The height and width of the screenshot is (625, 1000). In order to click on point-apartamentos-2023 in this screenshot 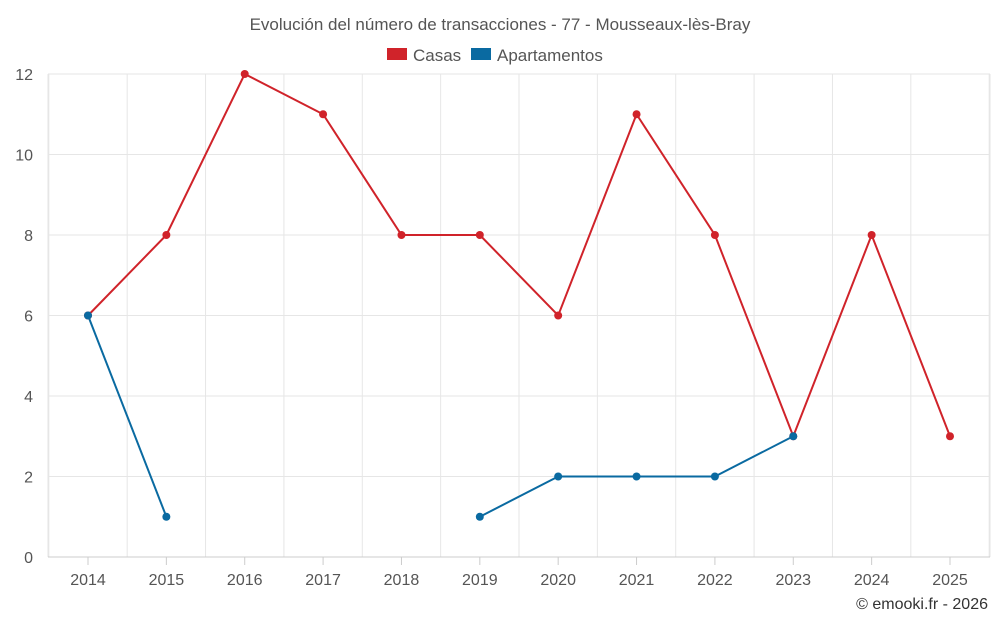, I will do `click(793, 436)`.